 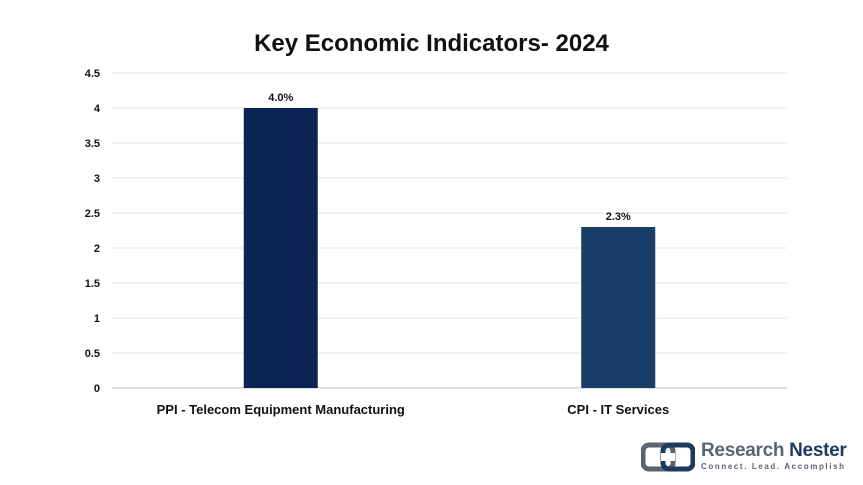 I want to click on y-tick-label: 4, so click(x=97, y=109).